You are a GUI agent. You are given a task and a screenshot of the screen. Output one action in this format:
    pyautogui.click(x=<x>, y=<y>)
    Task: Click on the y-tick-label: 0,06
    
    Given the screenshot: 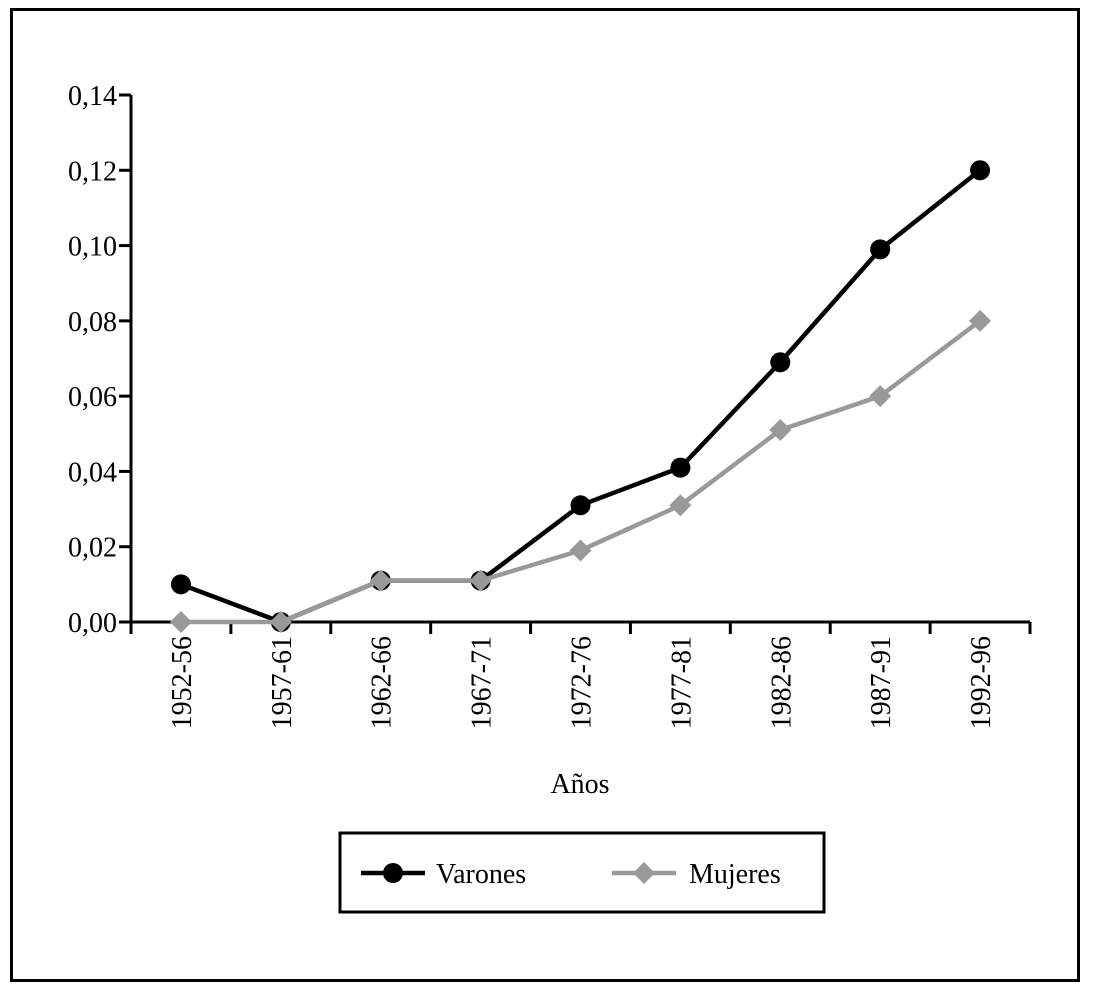 What is the action you would take?
    pyautogui.click(x=92, y=397)
    